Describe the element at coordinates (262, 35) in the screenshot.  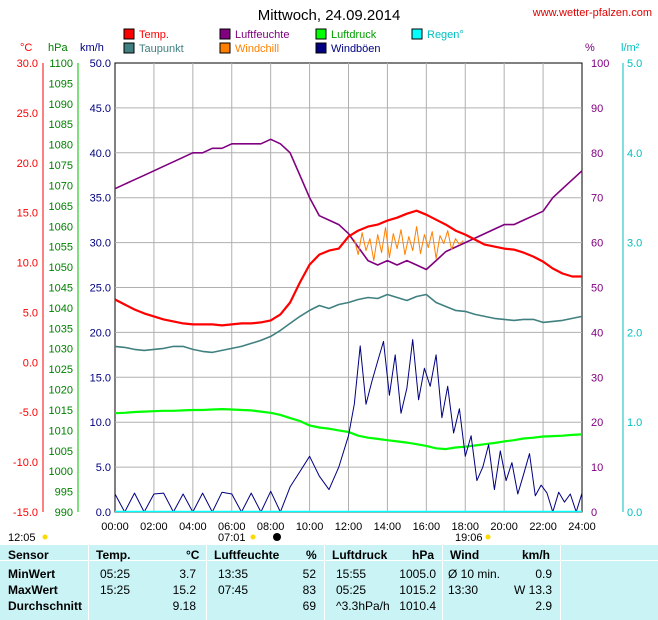
I see `legend-label: Luftfeuchte` at that location.